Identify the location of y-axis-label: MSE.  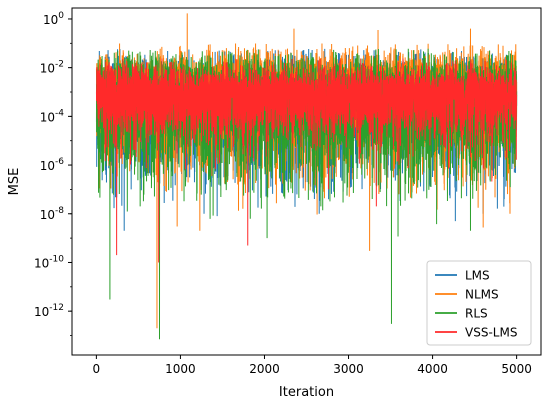
(14, 182).